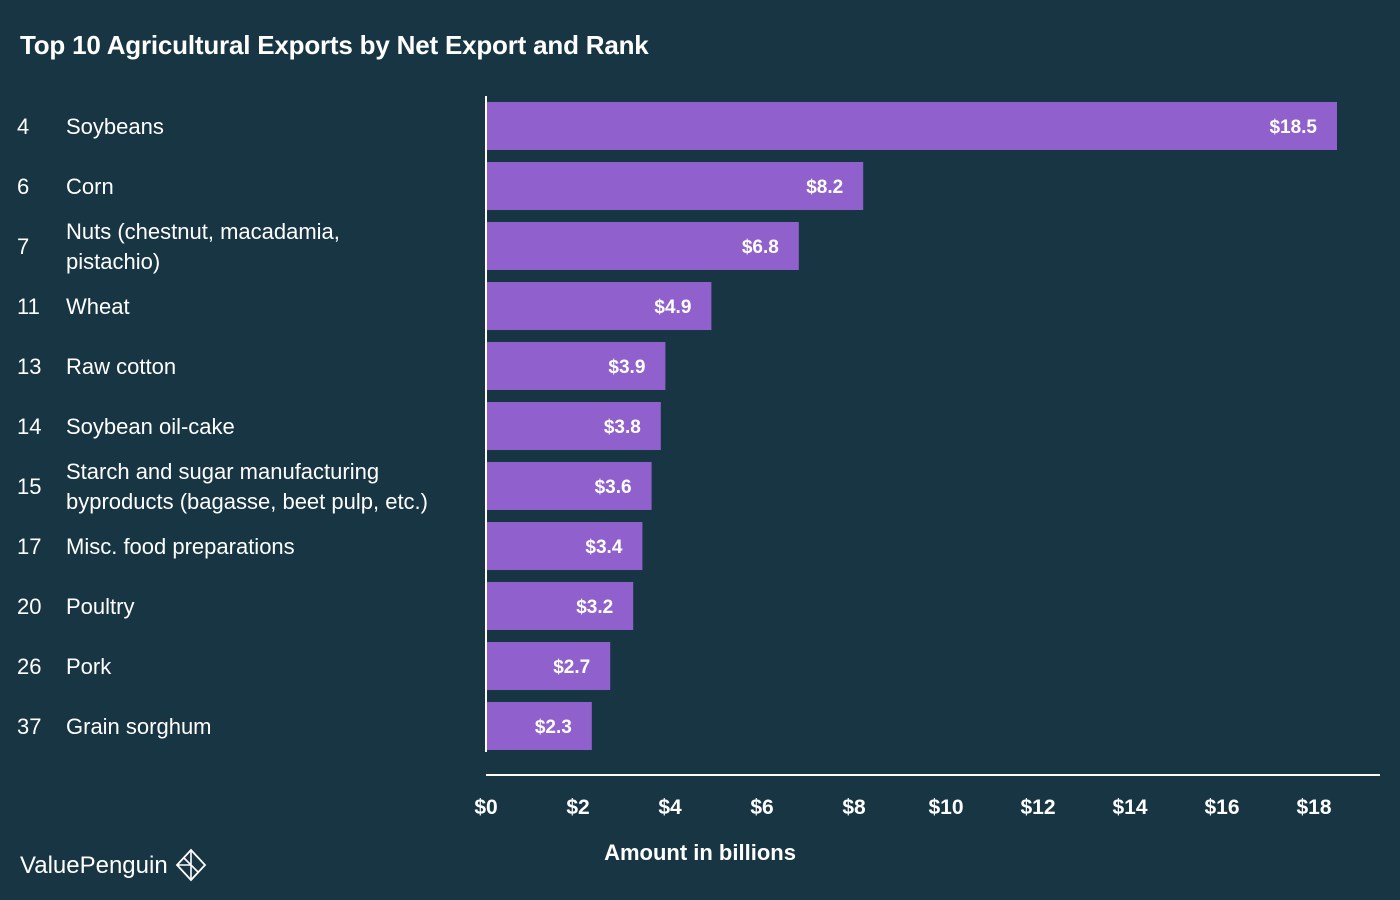  Describe the element at coordinates (1313, 807) in the screenshot. I see `x-tick-label: $18` at that location.